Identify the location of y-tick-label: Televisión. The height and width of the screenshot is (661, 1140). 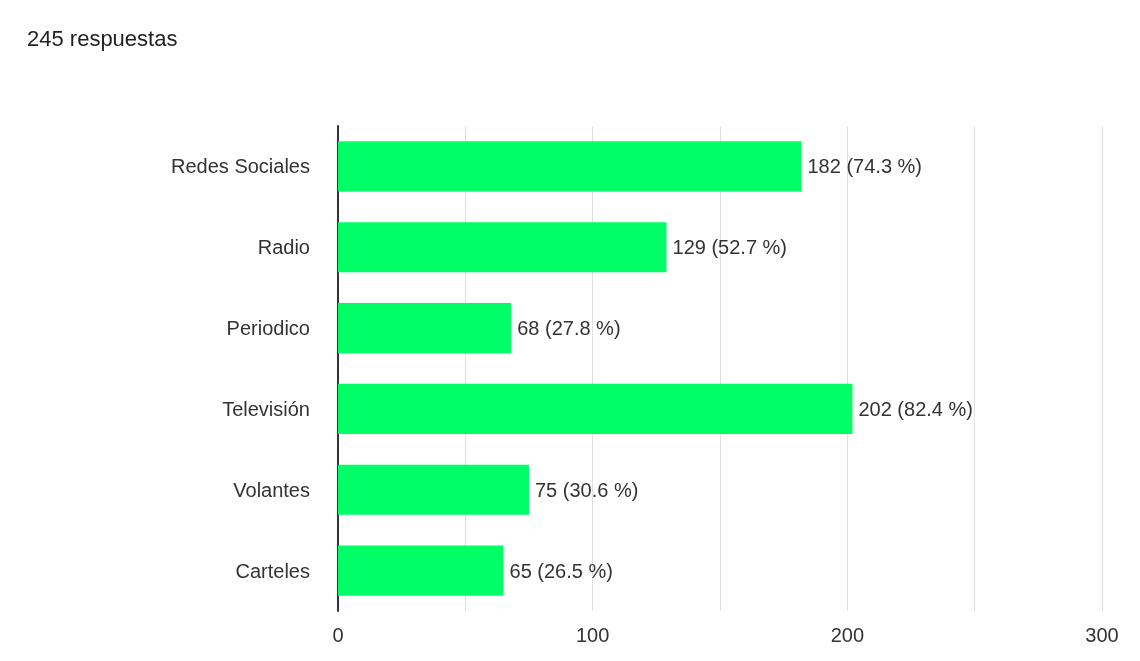
(266, 408).